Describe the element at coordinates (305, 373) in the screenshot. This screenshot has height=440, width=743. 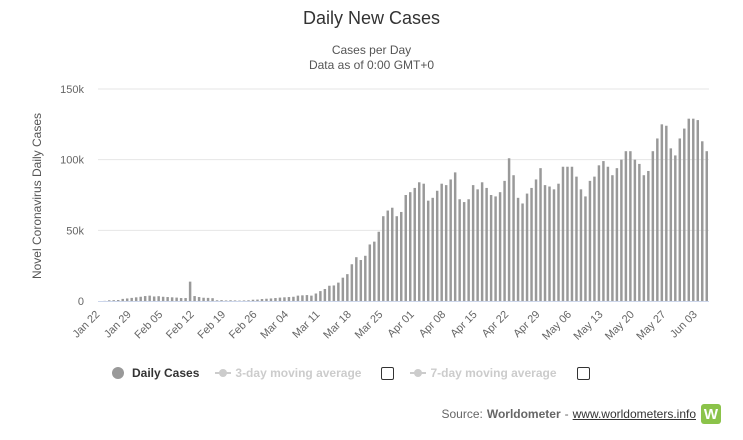
I see `legend-item-3-day-average: 3-day moving average` at that location.